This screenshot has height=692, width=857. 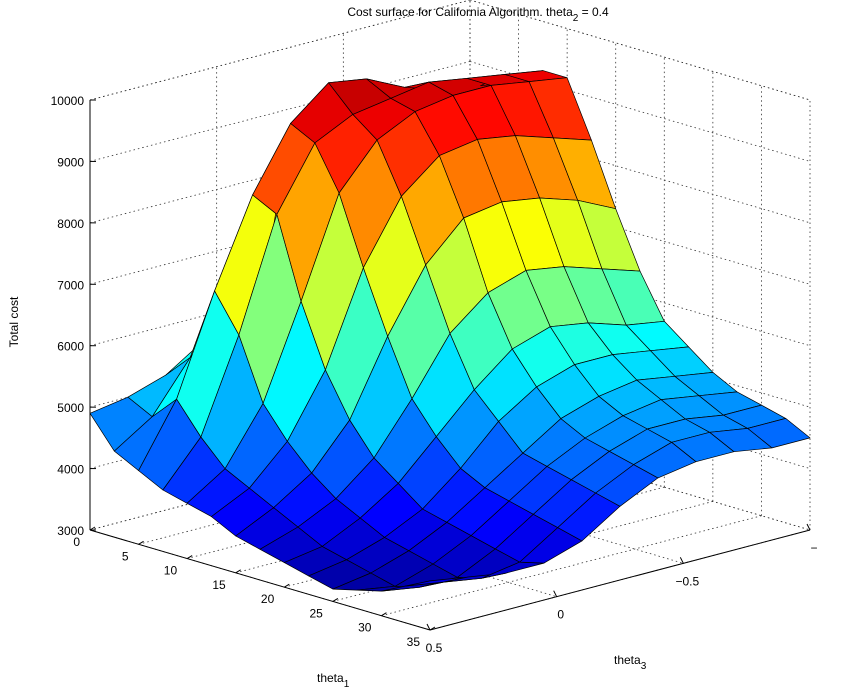 I want to click on x-tick-label: 15, so click(x=219, y=585).